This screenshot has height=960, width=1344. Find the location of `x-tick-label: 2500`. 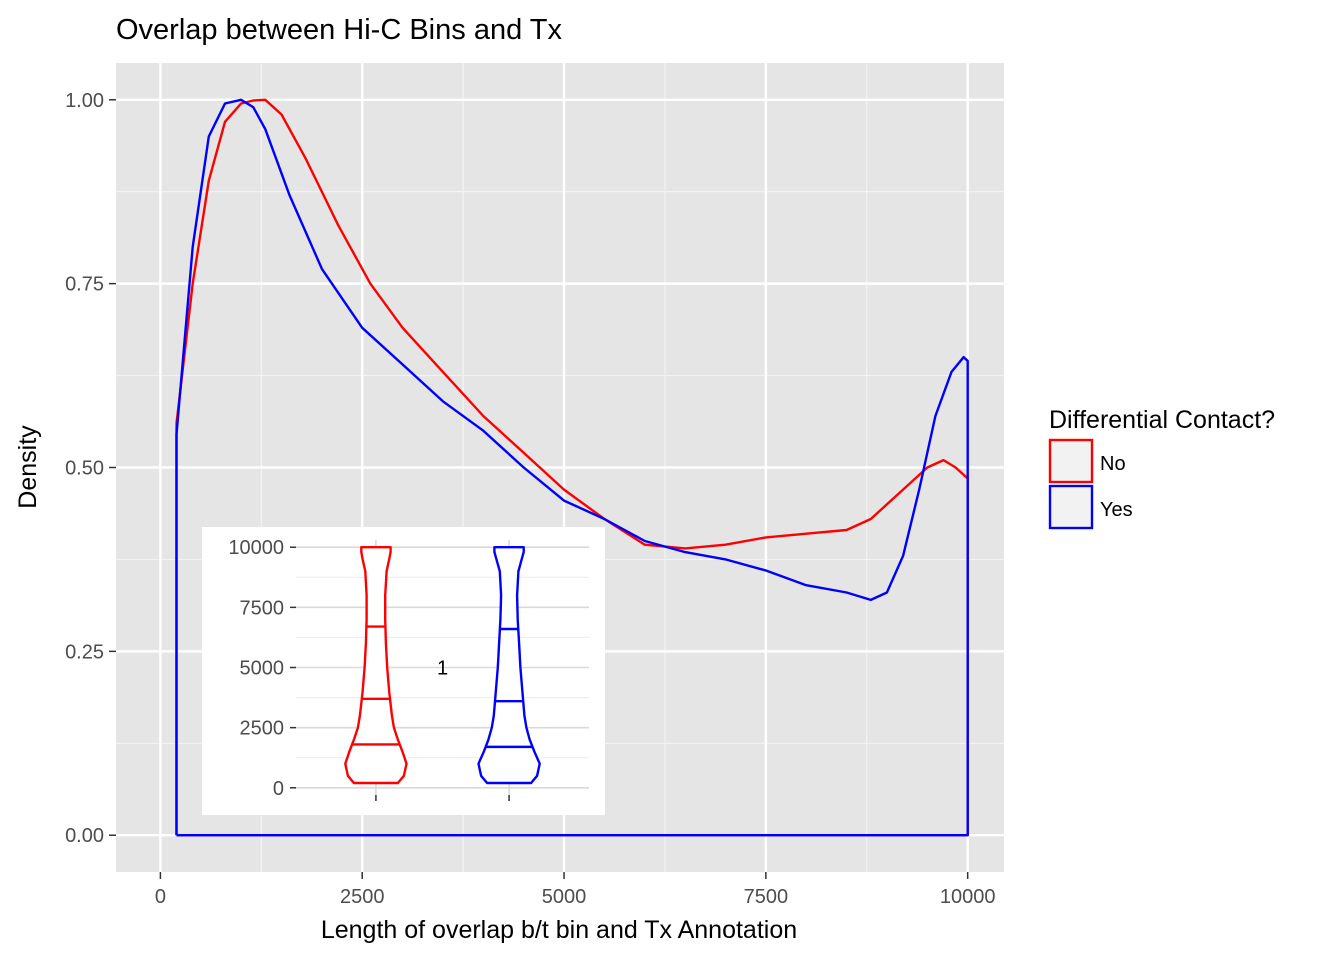

x-tick-label: 2500 is located at coordinates (362, 897).